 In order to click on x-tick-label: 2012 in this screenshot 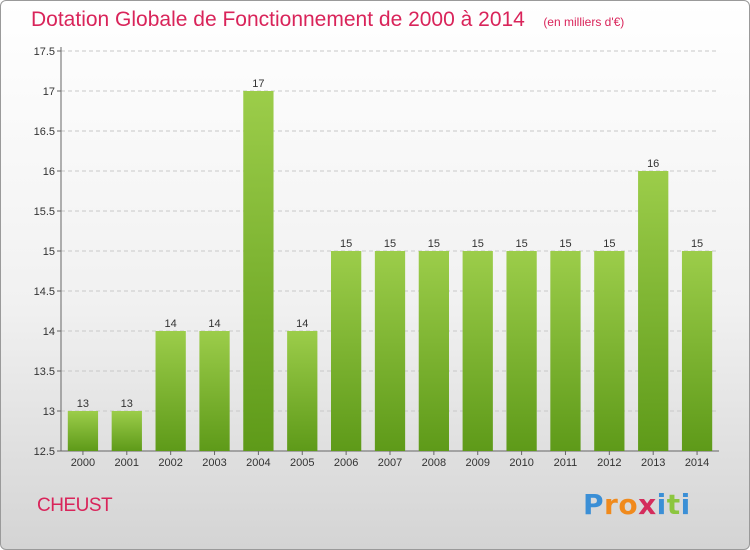, I will do `click(609, 463)`.